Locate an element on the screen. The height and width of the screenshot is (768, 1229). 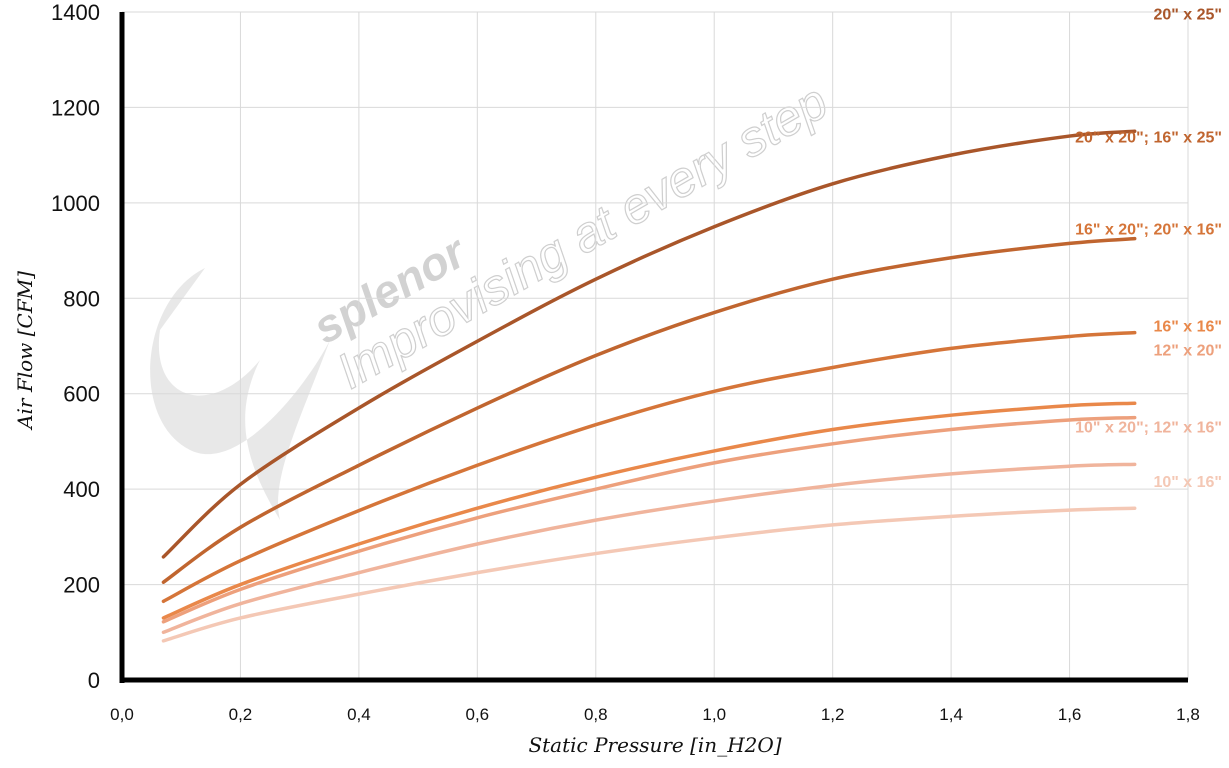
x-tick-label: 0,0 is located at coordinates (122, 714).